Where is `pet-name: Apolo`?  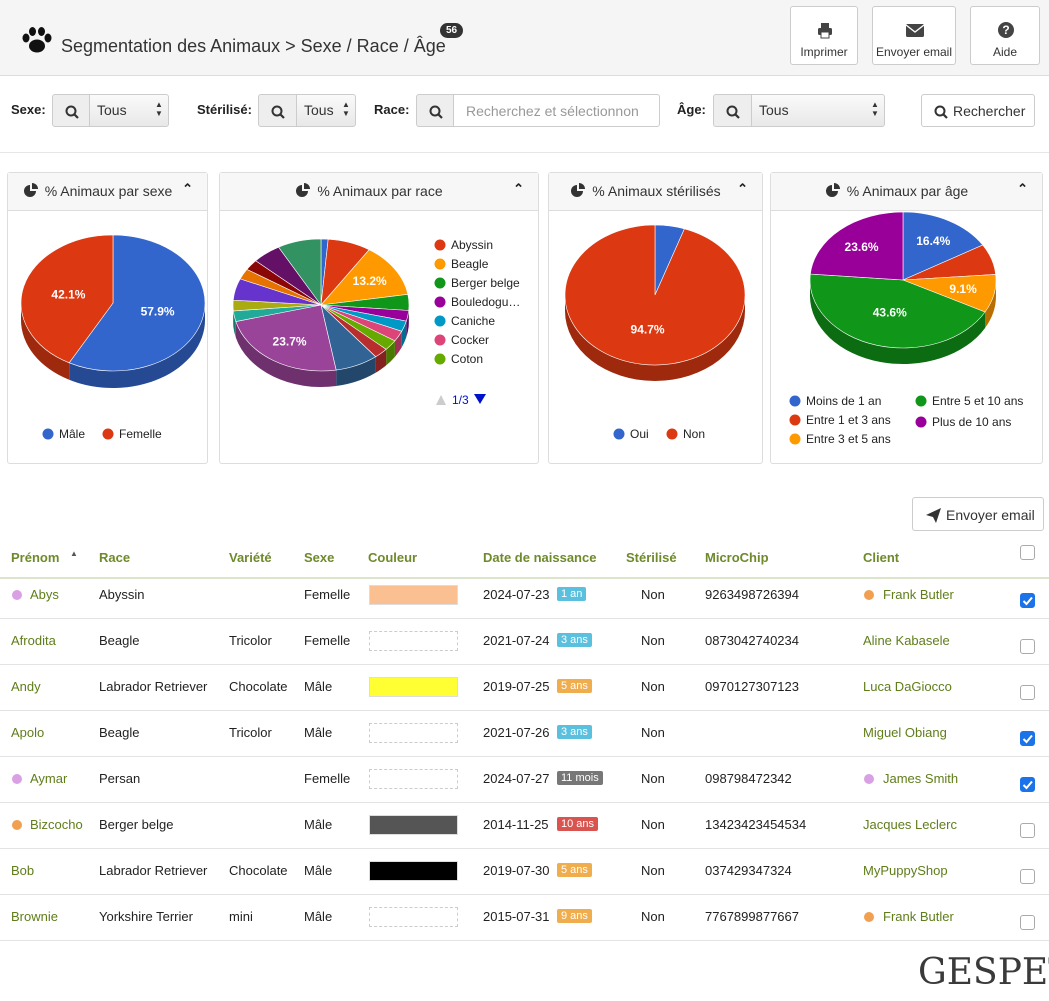
pet-name: Apolo is located at coordinates (28, 732).